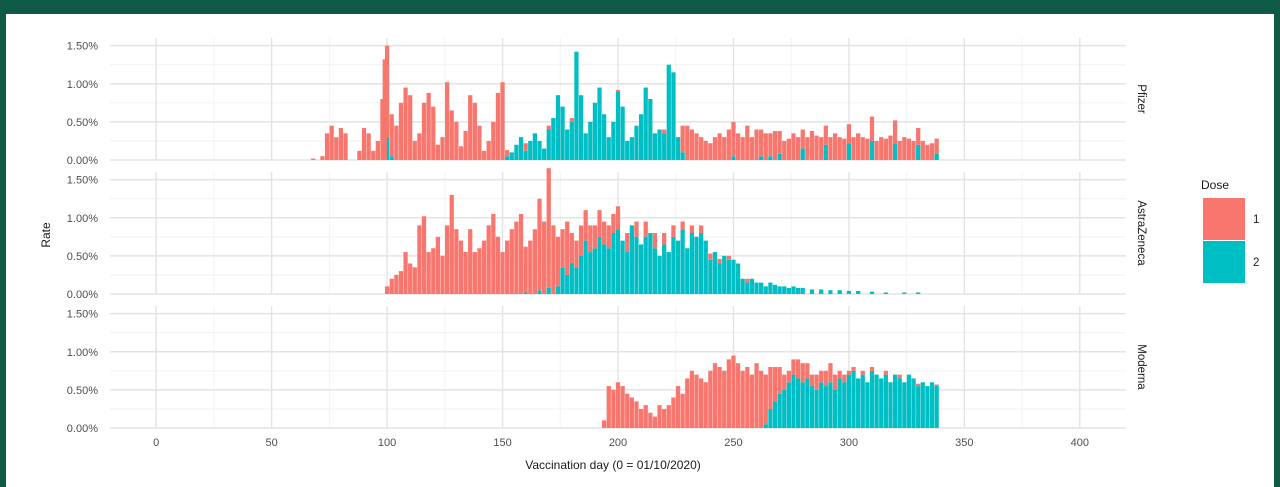 The width and height of the screenshot is (1280, 487). Describe the element at coordinates (964, 443) in the screenshot. I see `x-tick-label: 350` at that location.